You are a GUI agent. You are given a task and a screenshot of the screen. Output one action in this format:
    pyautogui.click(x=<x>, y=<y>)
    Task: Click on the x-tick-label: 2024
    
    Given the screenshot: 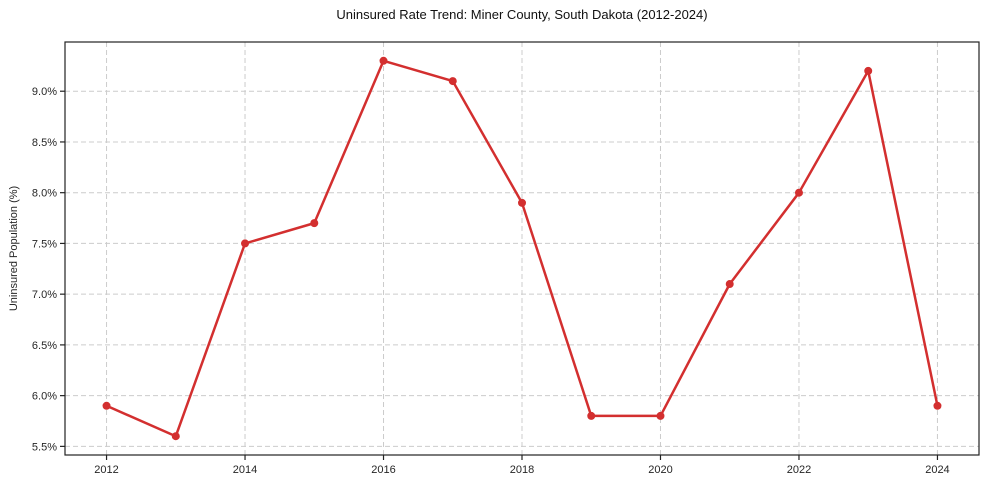 What is the action you would take?
    pyautogui.click(x=937, y=470)
    